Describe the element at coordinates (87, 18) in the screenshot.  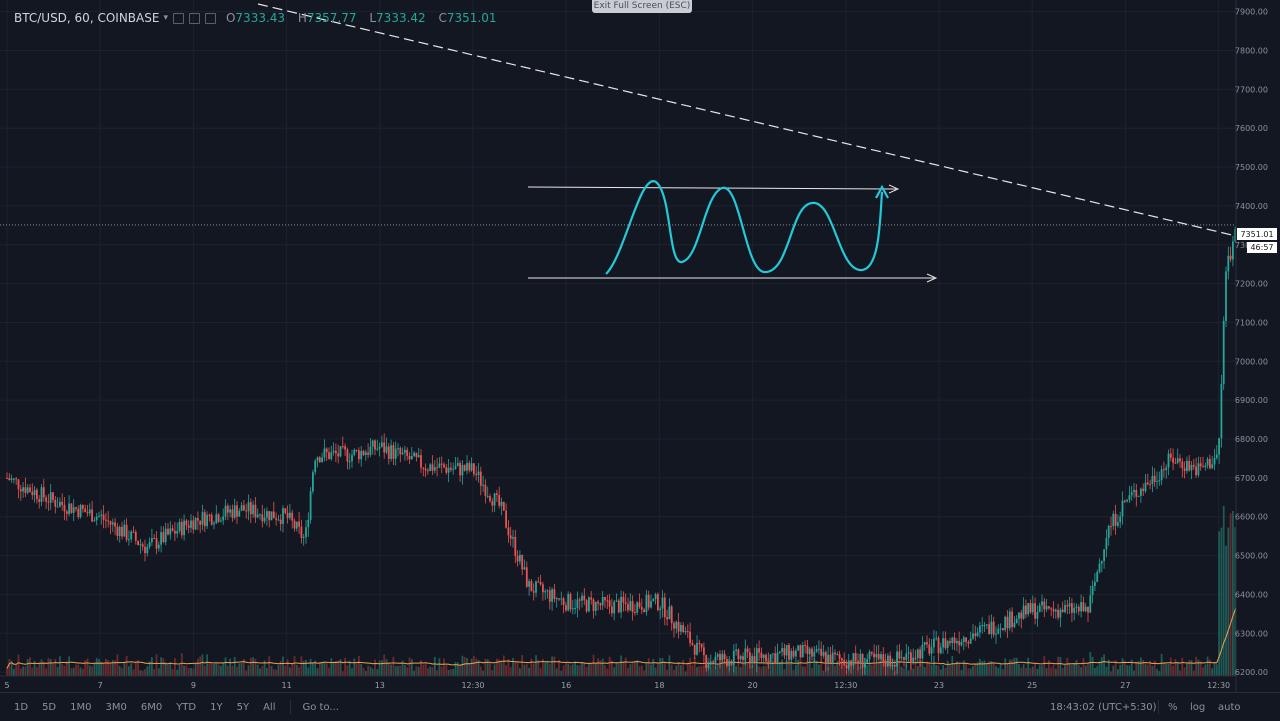
I see `symbol-label: BTC/USD, 60, COINBASE` at that location.